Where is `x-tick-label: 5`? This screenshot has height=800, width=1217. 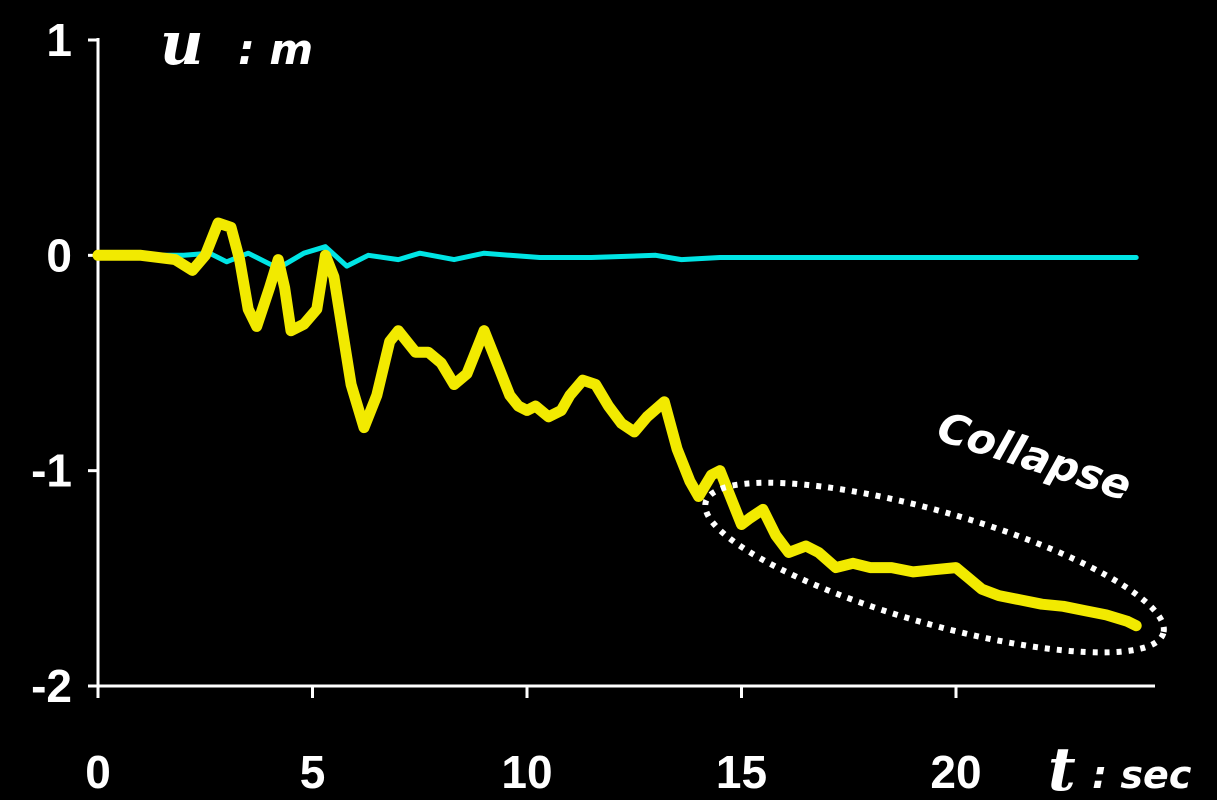
x-tick-label: 5 is located at coordinates (313, 772).